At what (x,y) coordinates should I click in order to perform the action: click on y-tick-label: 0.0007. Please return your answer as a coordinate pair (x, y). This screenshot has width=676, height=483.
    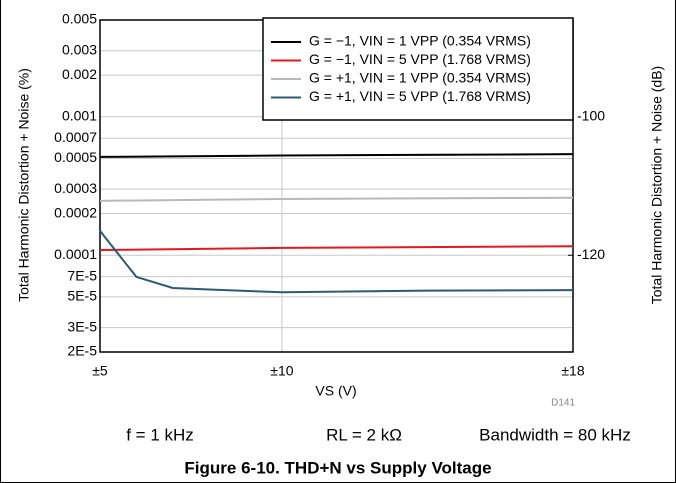
    Looking at the image, I should click on (75, 137).